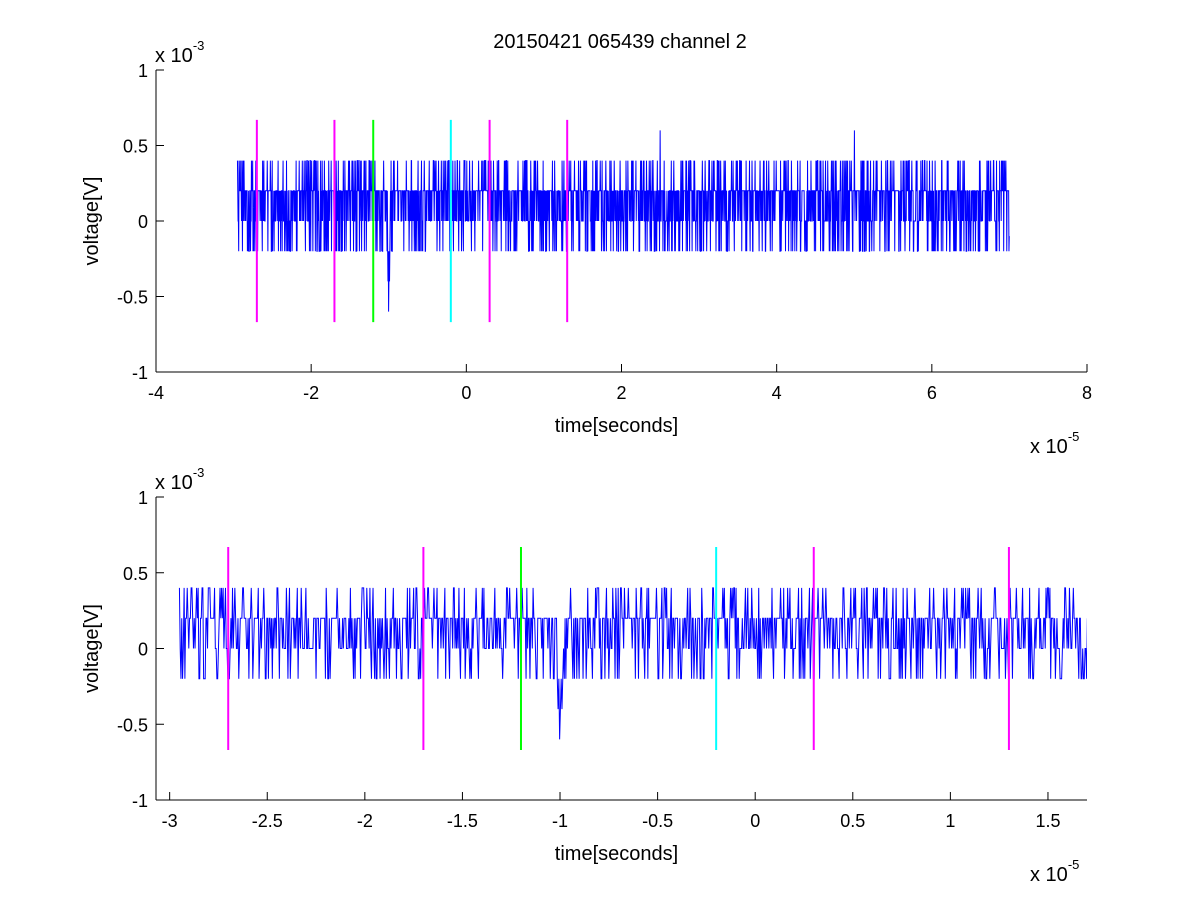  I want to click on x-tick-label: -1, so click(560, 821).